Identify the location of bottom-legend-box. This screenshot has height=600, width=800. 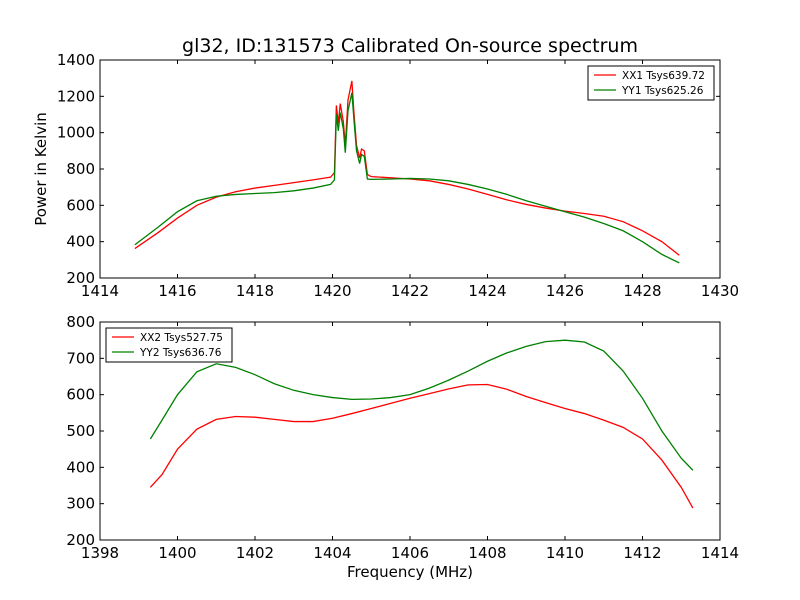
(169, 345).